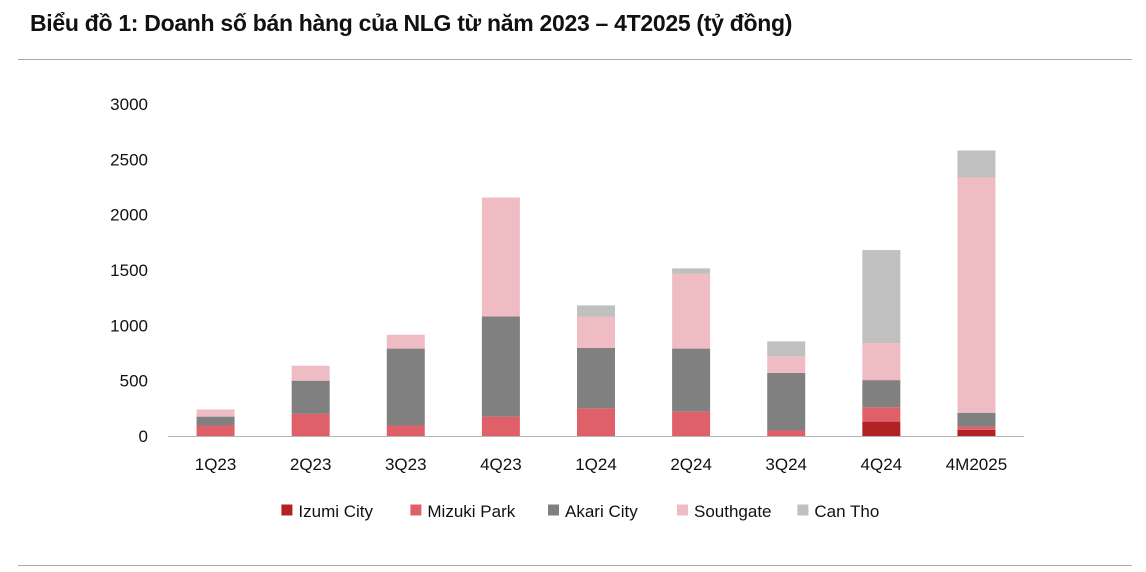 The width and height of the screenshot is (1146, 572). Describe the element at coordinates (575, 565) in the screenshot. I see `bottom-divider` at that location.